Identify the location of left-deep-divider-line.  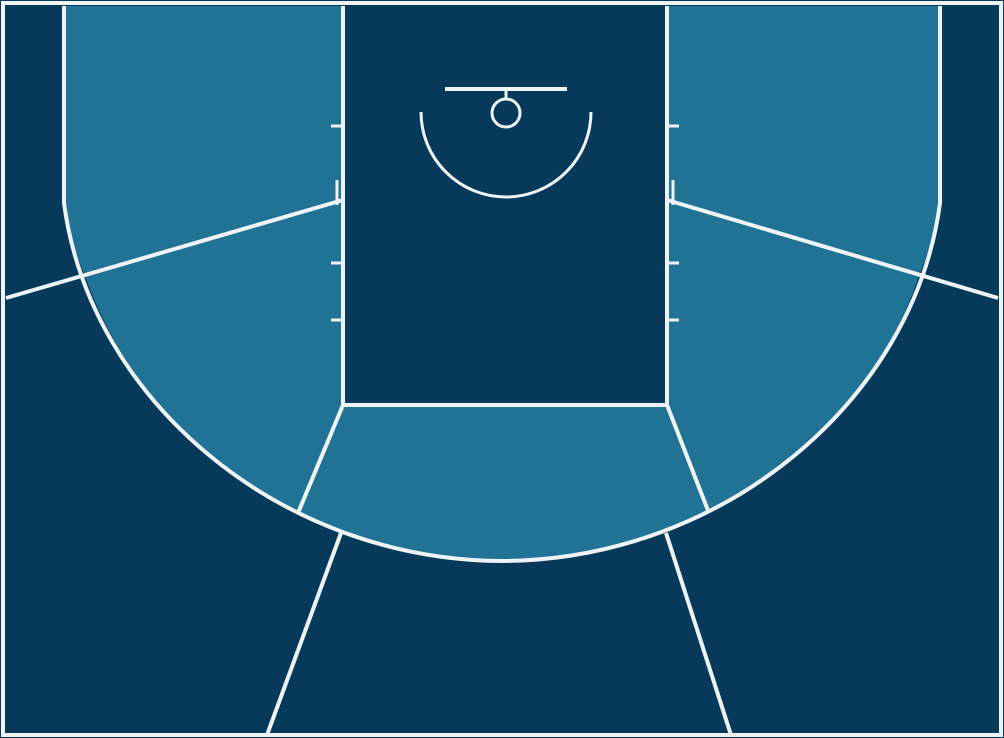
(304, 634).